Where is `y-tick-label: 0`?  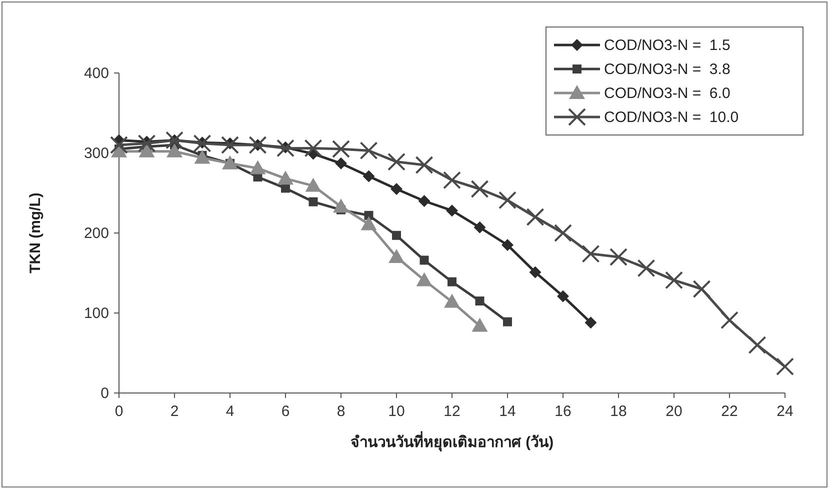 y-tick-label: 0 is located at coordinates (104, 393).